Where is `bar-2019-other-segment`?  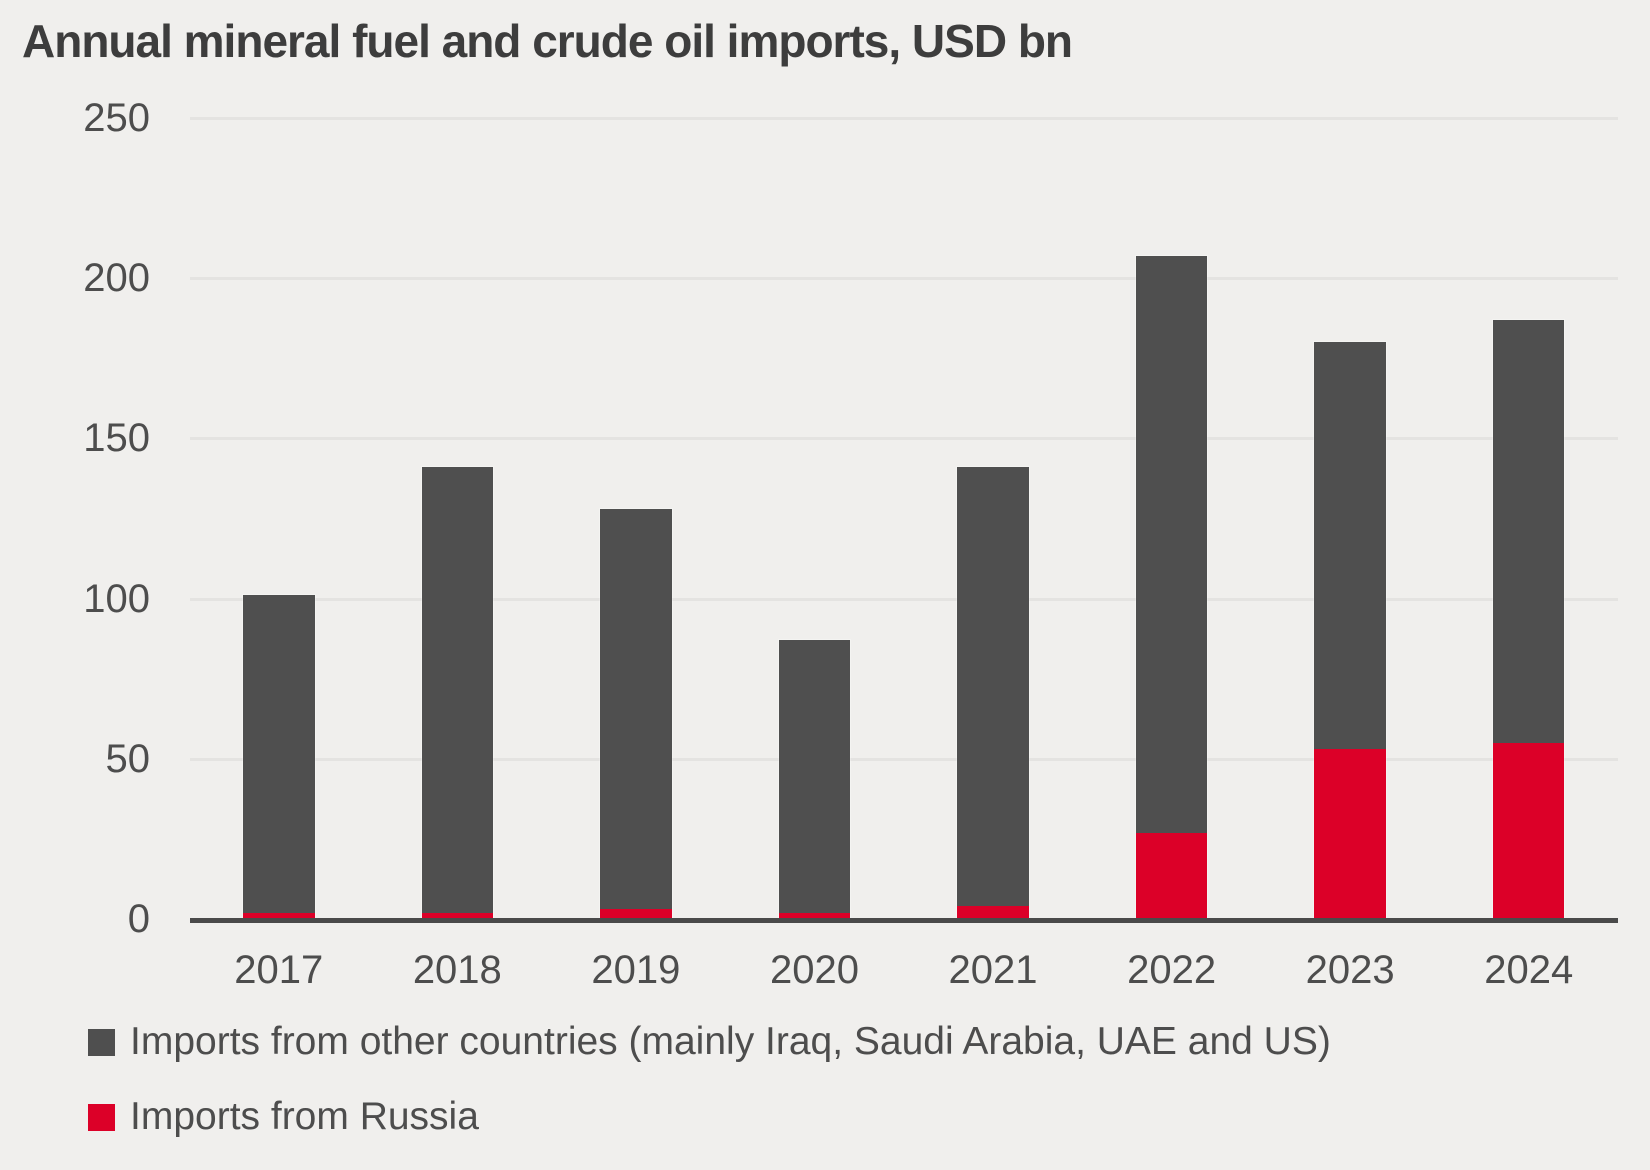
bar-2019-other-segment is located at coordinates (636, 709).